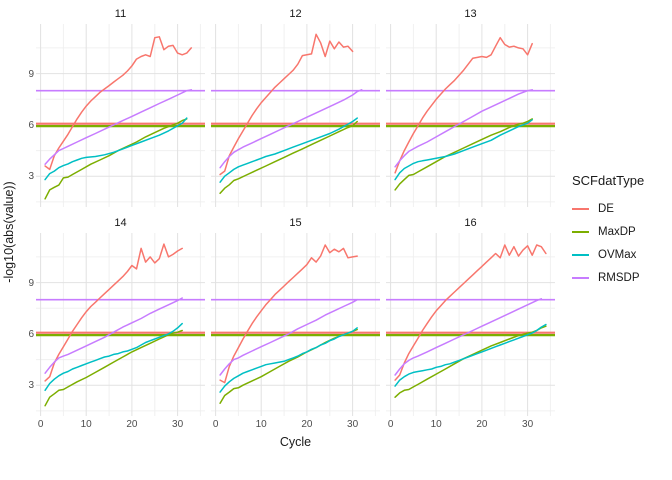 The height and width of the screenshot is (480, 672). What do you see at coordinates (120, 14) in the screenshot?
I see `facet-strip-11: 11` at bounding box center [120, 14].